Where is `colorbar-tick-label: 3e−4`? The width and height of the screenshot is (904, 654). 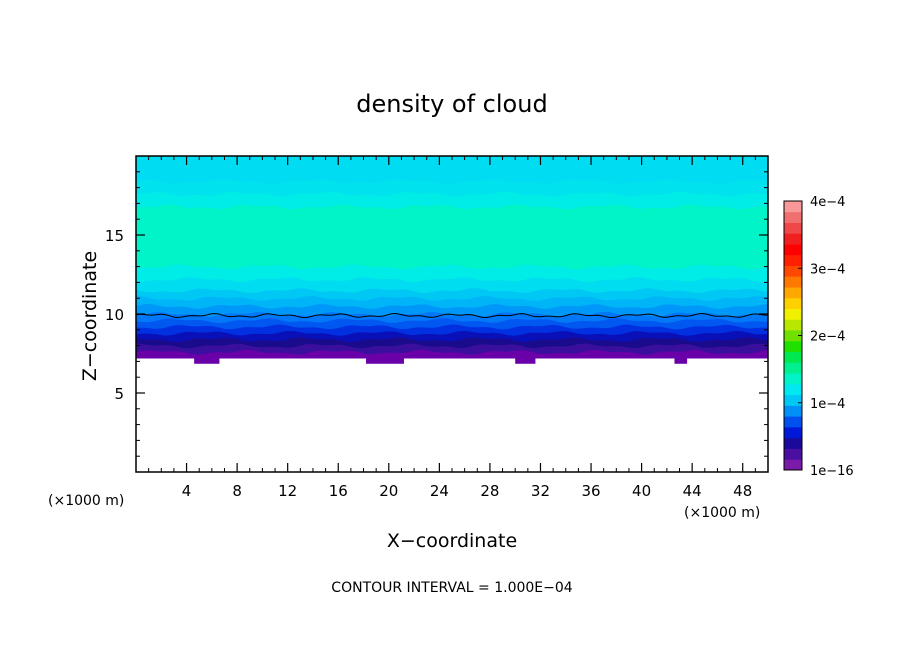 colorbar-tick-label: 3e−4 is located at coordinates (827, 269).